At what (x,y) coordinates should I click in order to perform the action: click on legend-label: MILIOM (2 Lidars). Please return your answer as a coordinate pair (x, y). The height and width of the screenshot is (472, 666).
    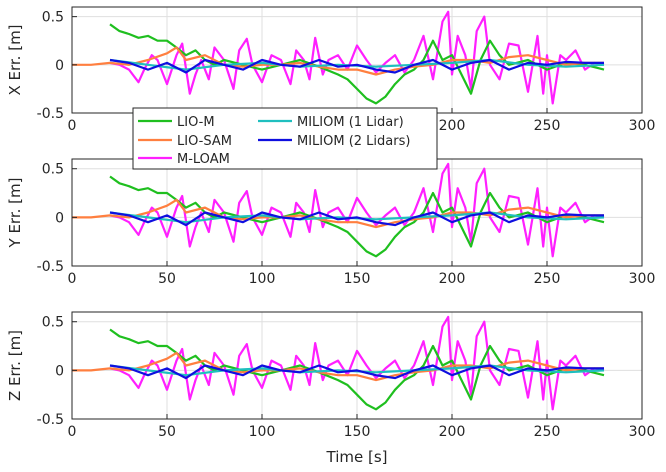
    Looking at the image, I should click on (353, 141).